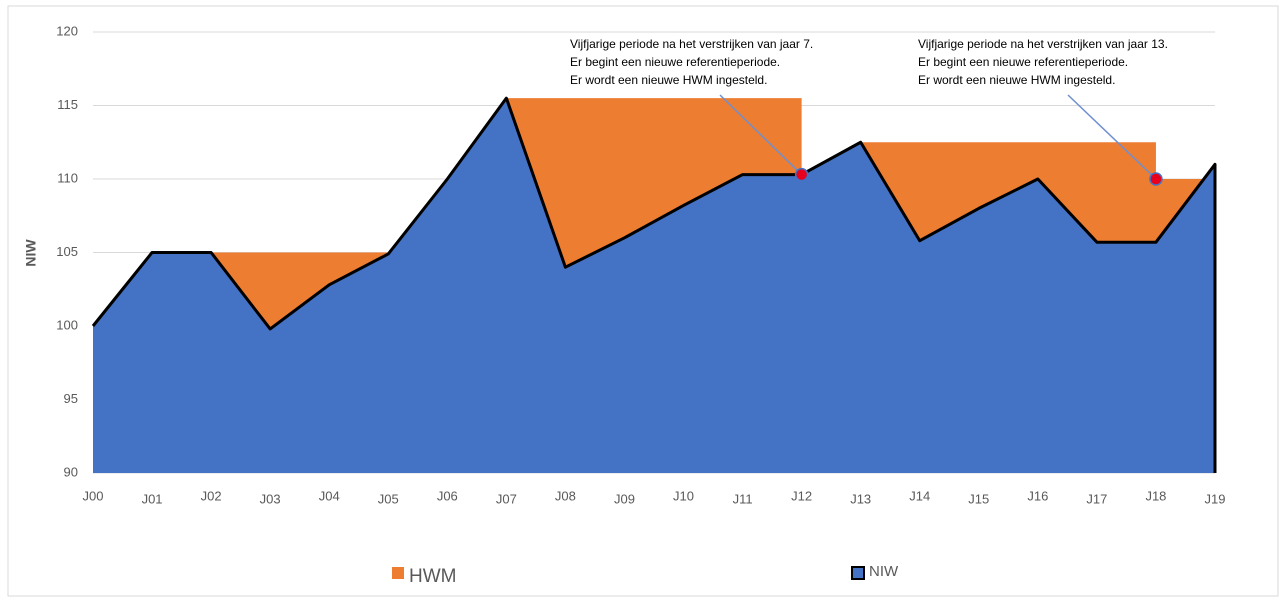 The width and height of the screenshot is (1282, 605). What do you see at coordinates (447, 495) in the screenshot?
I see `x-tick-label: J06` at bounding box center [447, 495].